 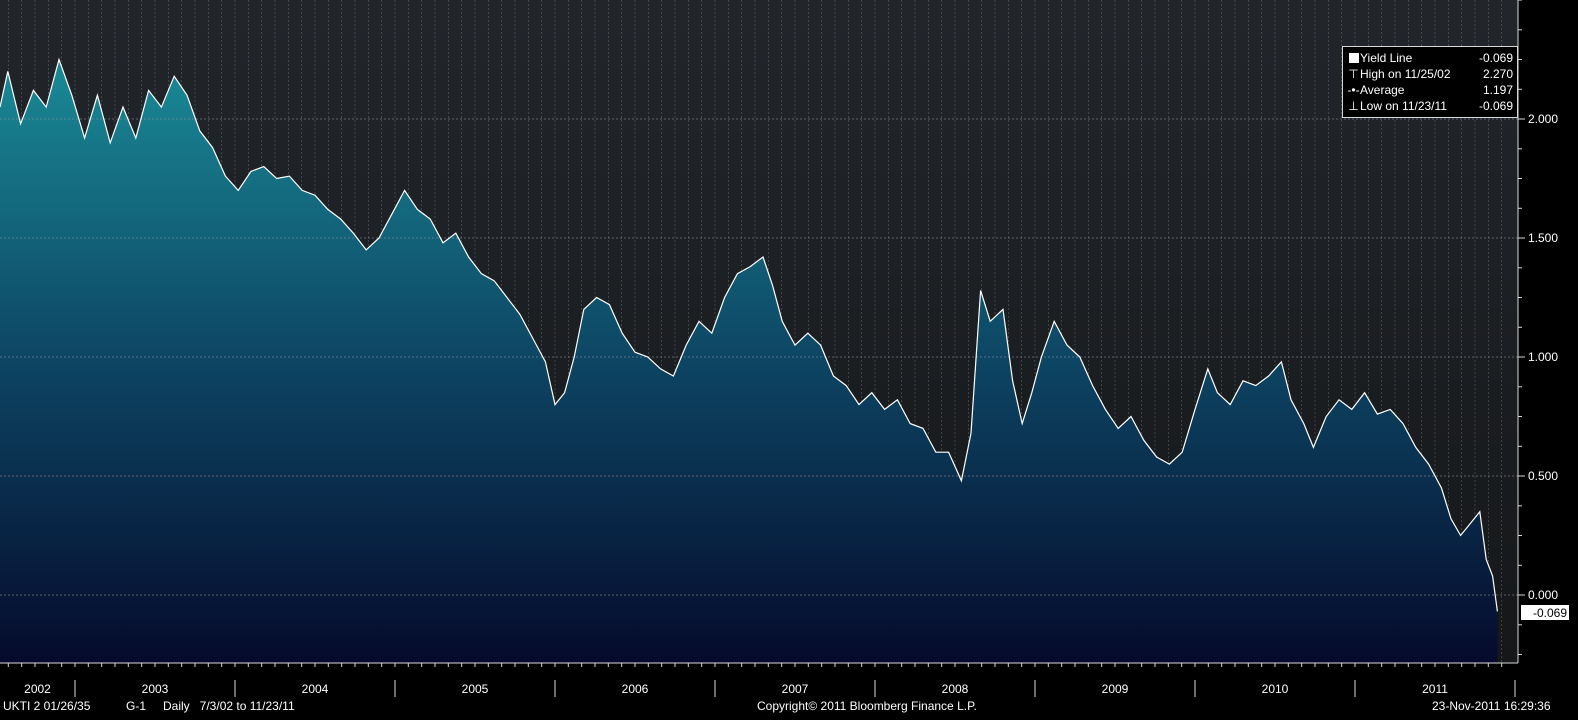 What do you see at coordinates (1491, 706) in the screenshot?
I see `timestamp: 23-Nov-2011 16:29:36` at bounding box center [1491, 706].